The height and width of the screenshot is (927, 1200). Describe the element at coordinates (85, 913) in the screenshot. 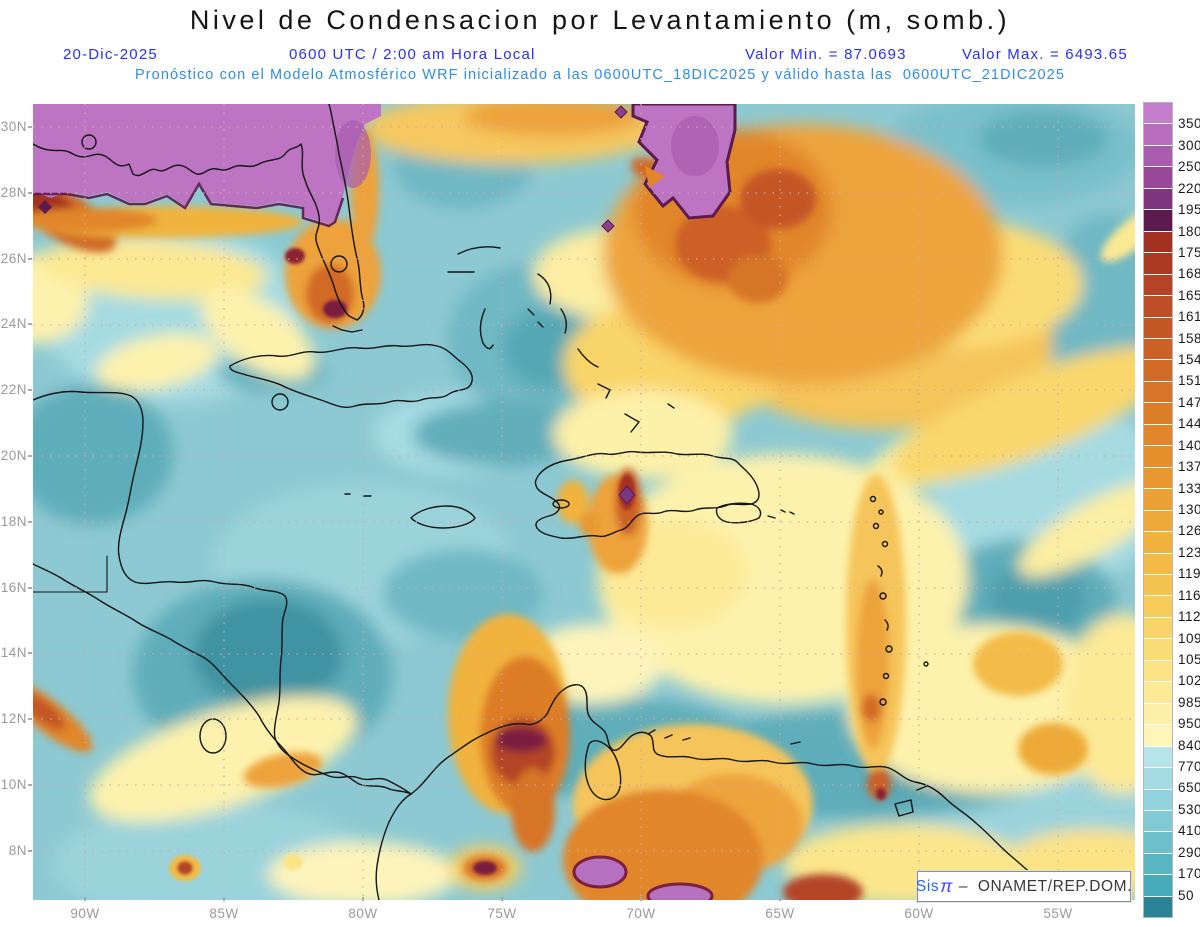

I see `axis-label-lon: 90W` at that location.